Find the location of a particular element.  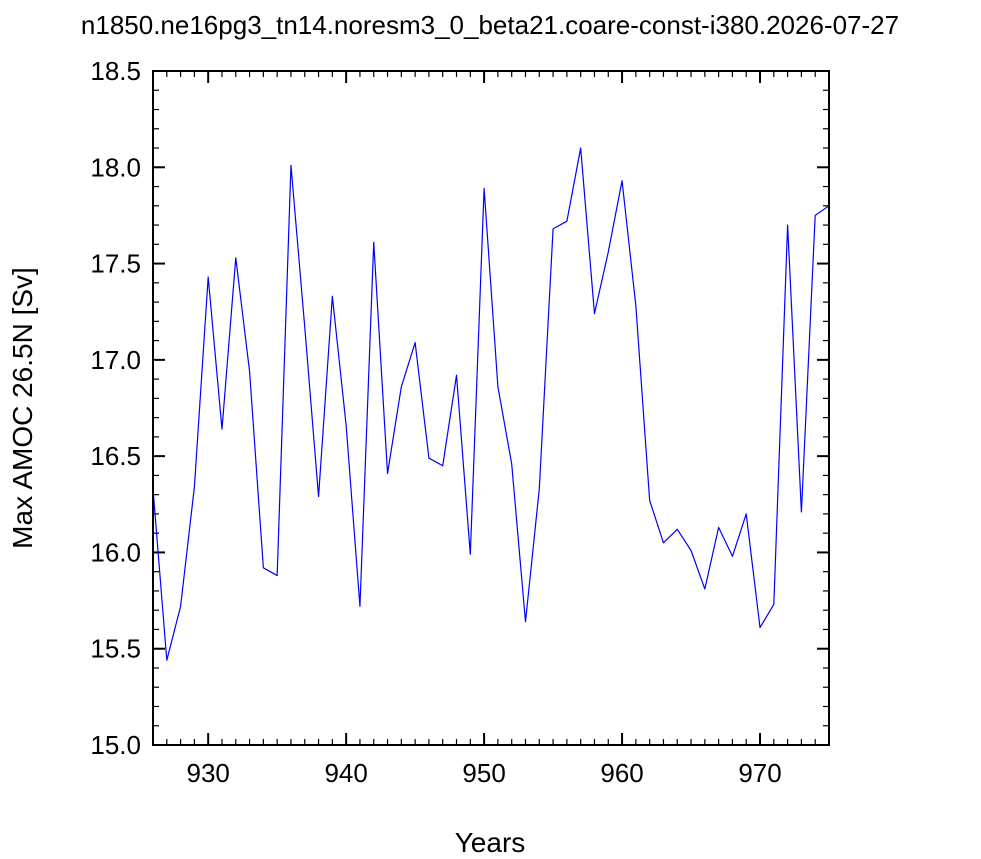

y-tick-label: 17.0 is located at coordinates (115, 360).